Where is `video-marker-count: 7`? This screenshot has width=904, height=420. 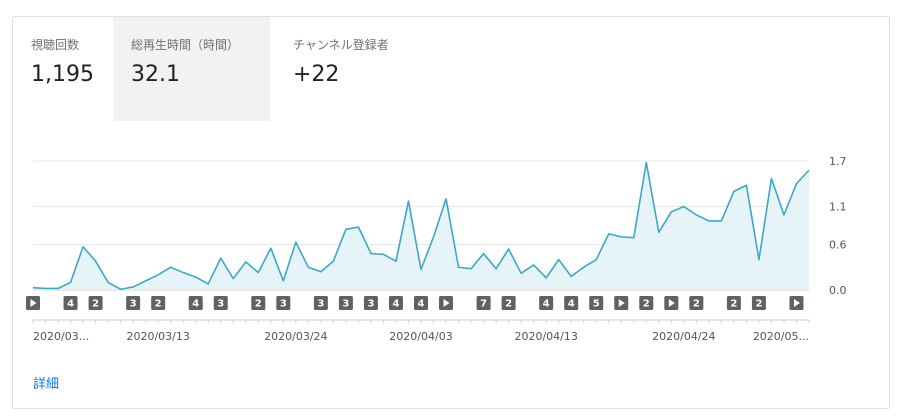 video-marker-count: 7 is located at coordinates (483, 303).